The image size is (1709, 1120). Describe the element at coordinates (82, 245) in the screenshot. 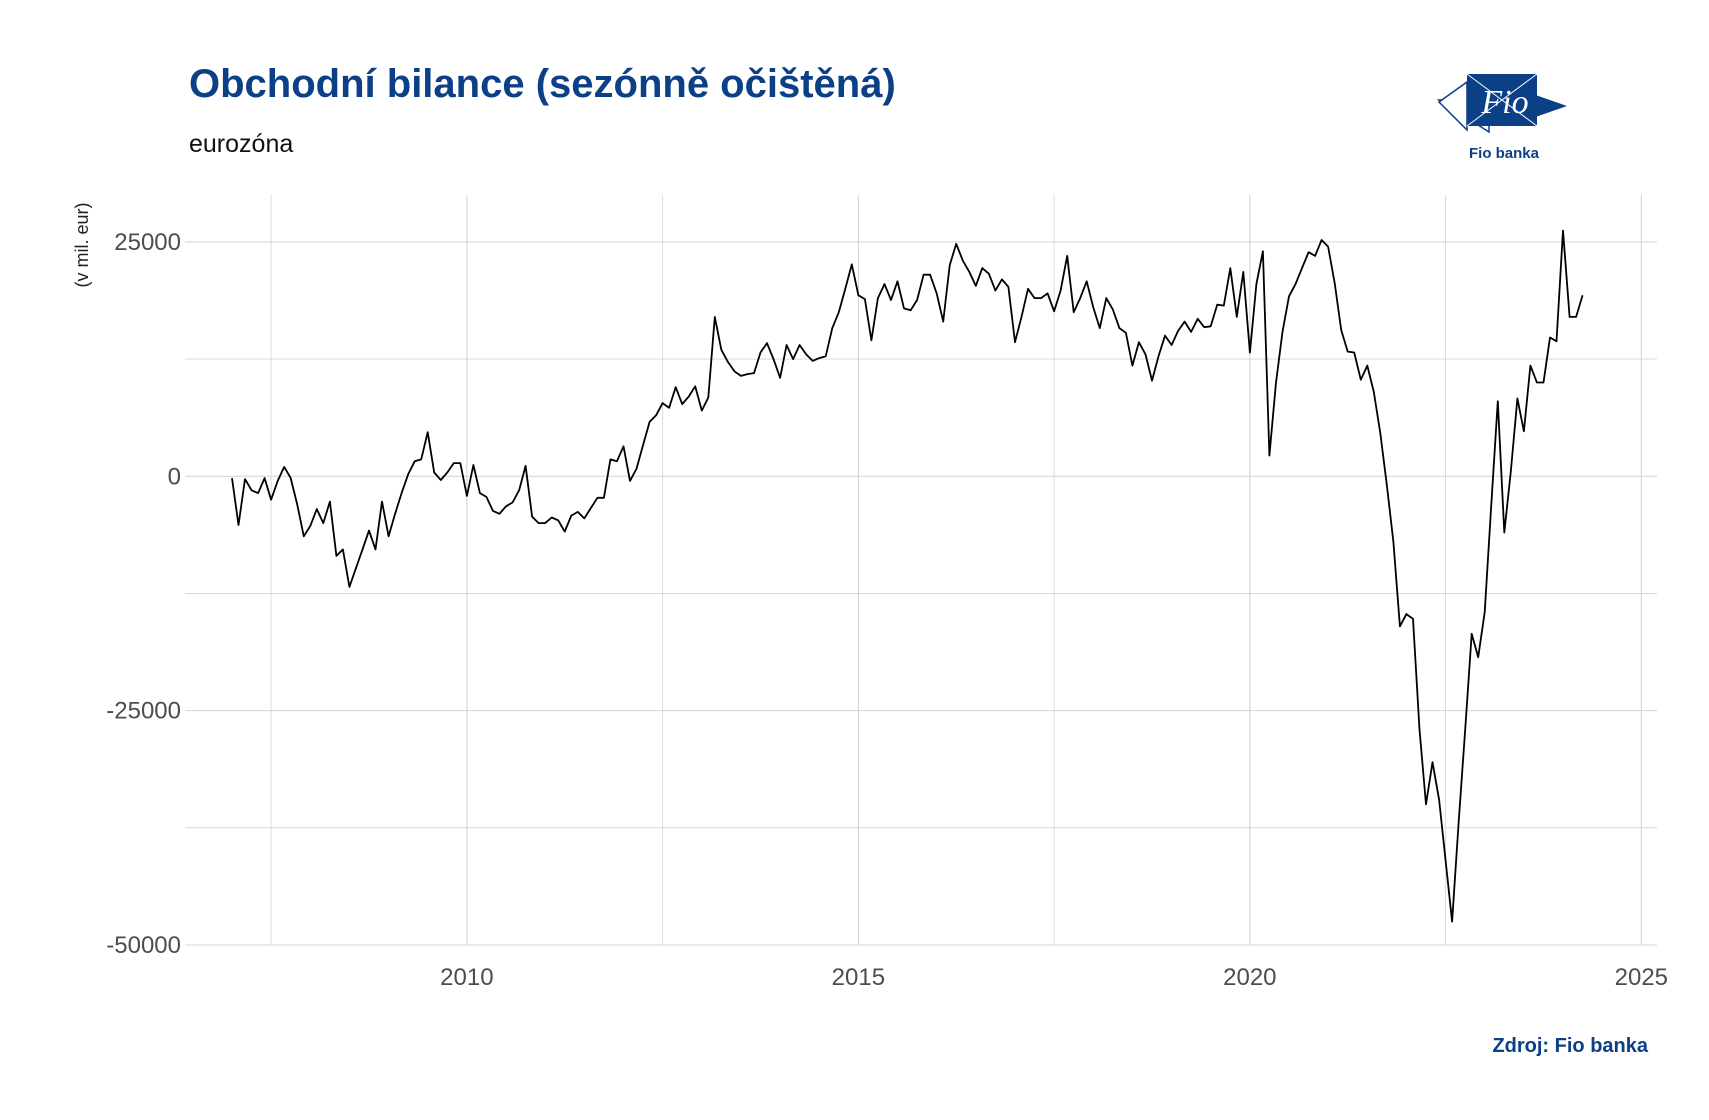

I see `y-axis-label: (v mil. eur)` at that location.